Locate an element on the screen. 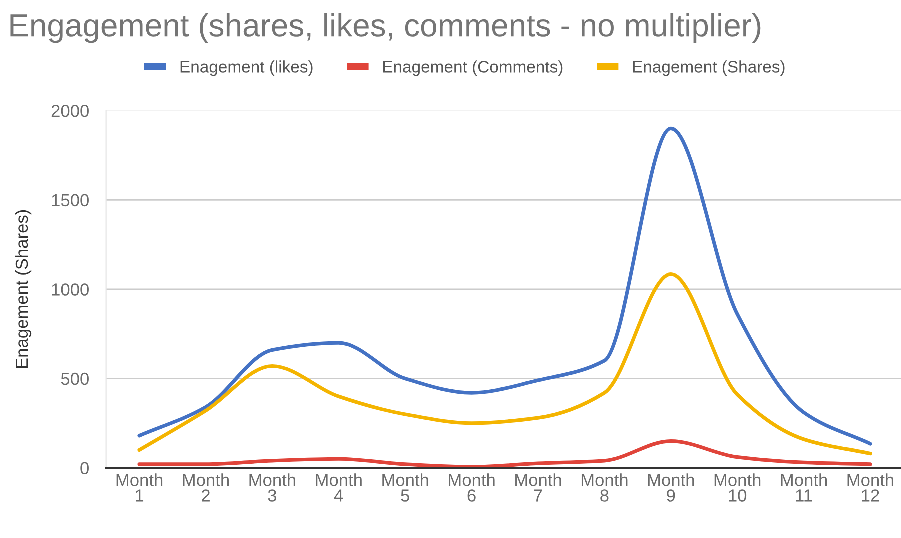  x-tick-label: Month 10 is located at coordinates (737, 488).